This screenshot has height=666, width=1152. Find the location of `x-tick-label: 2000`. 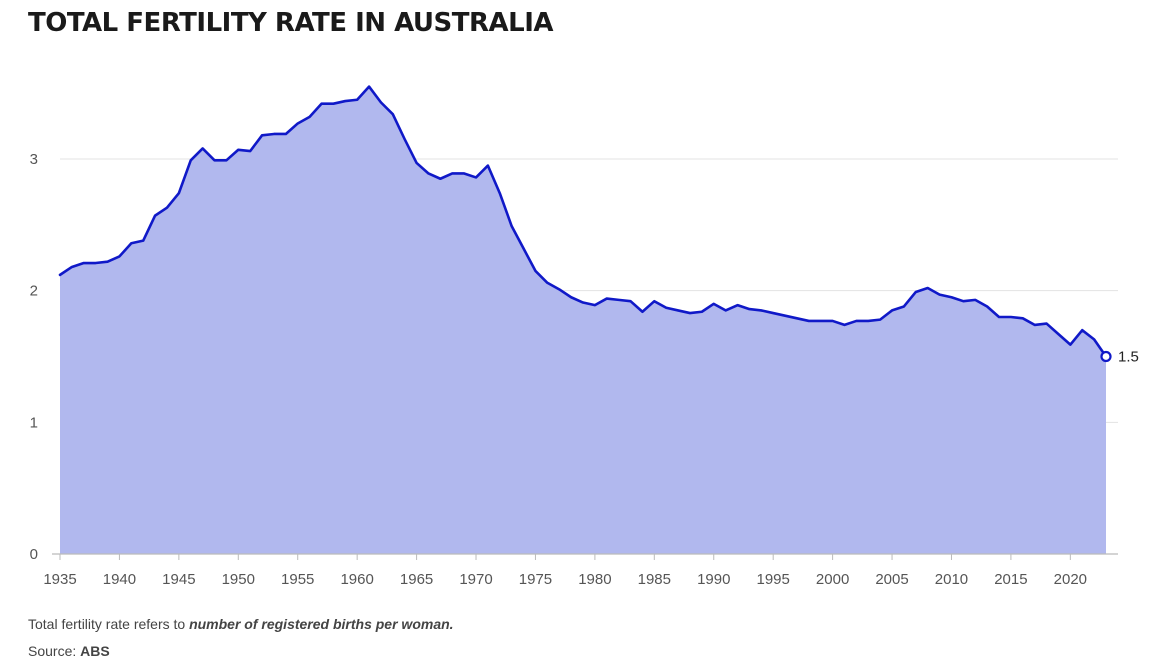

x-tick-label: 2000 is located at coordinates (832, 579).